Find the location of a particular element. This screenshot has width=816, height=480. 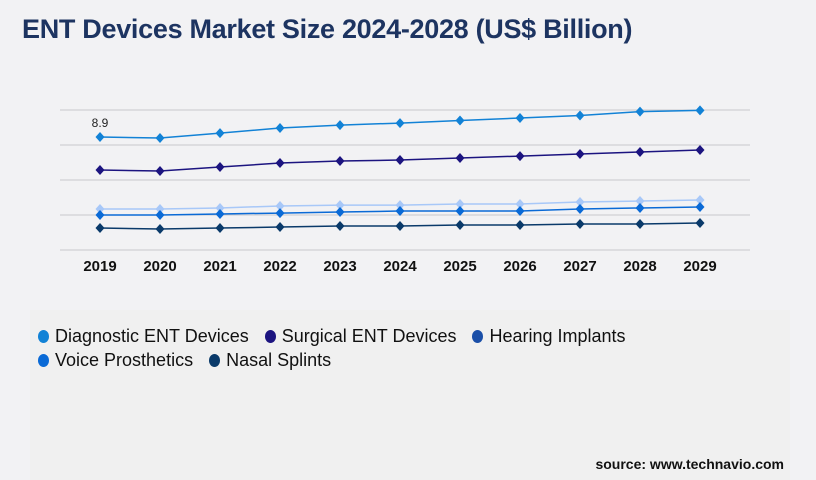

legend-item: Diagnostic ENT Devices is located at coordinates (143, 336).